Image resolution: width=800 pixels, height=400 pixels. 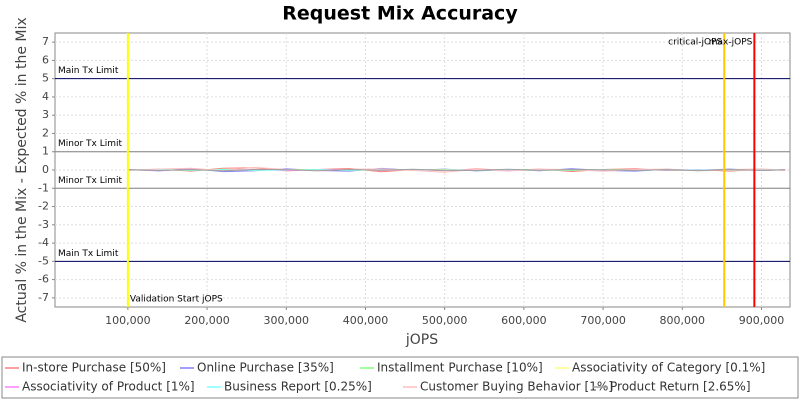 I want to click on y-tick-label: 0, so click(x=45, y=169).